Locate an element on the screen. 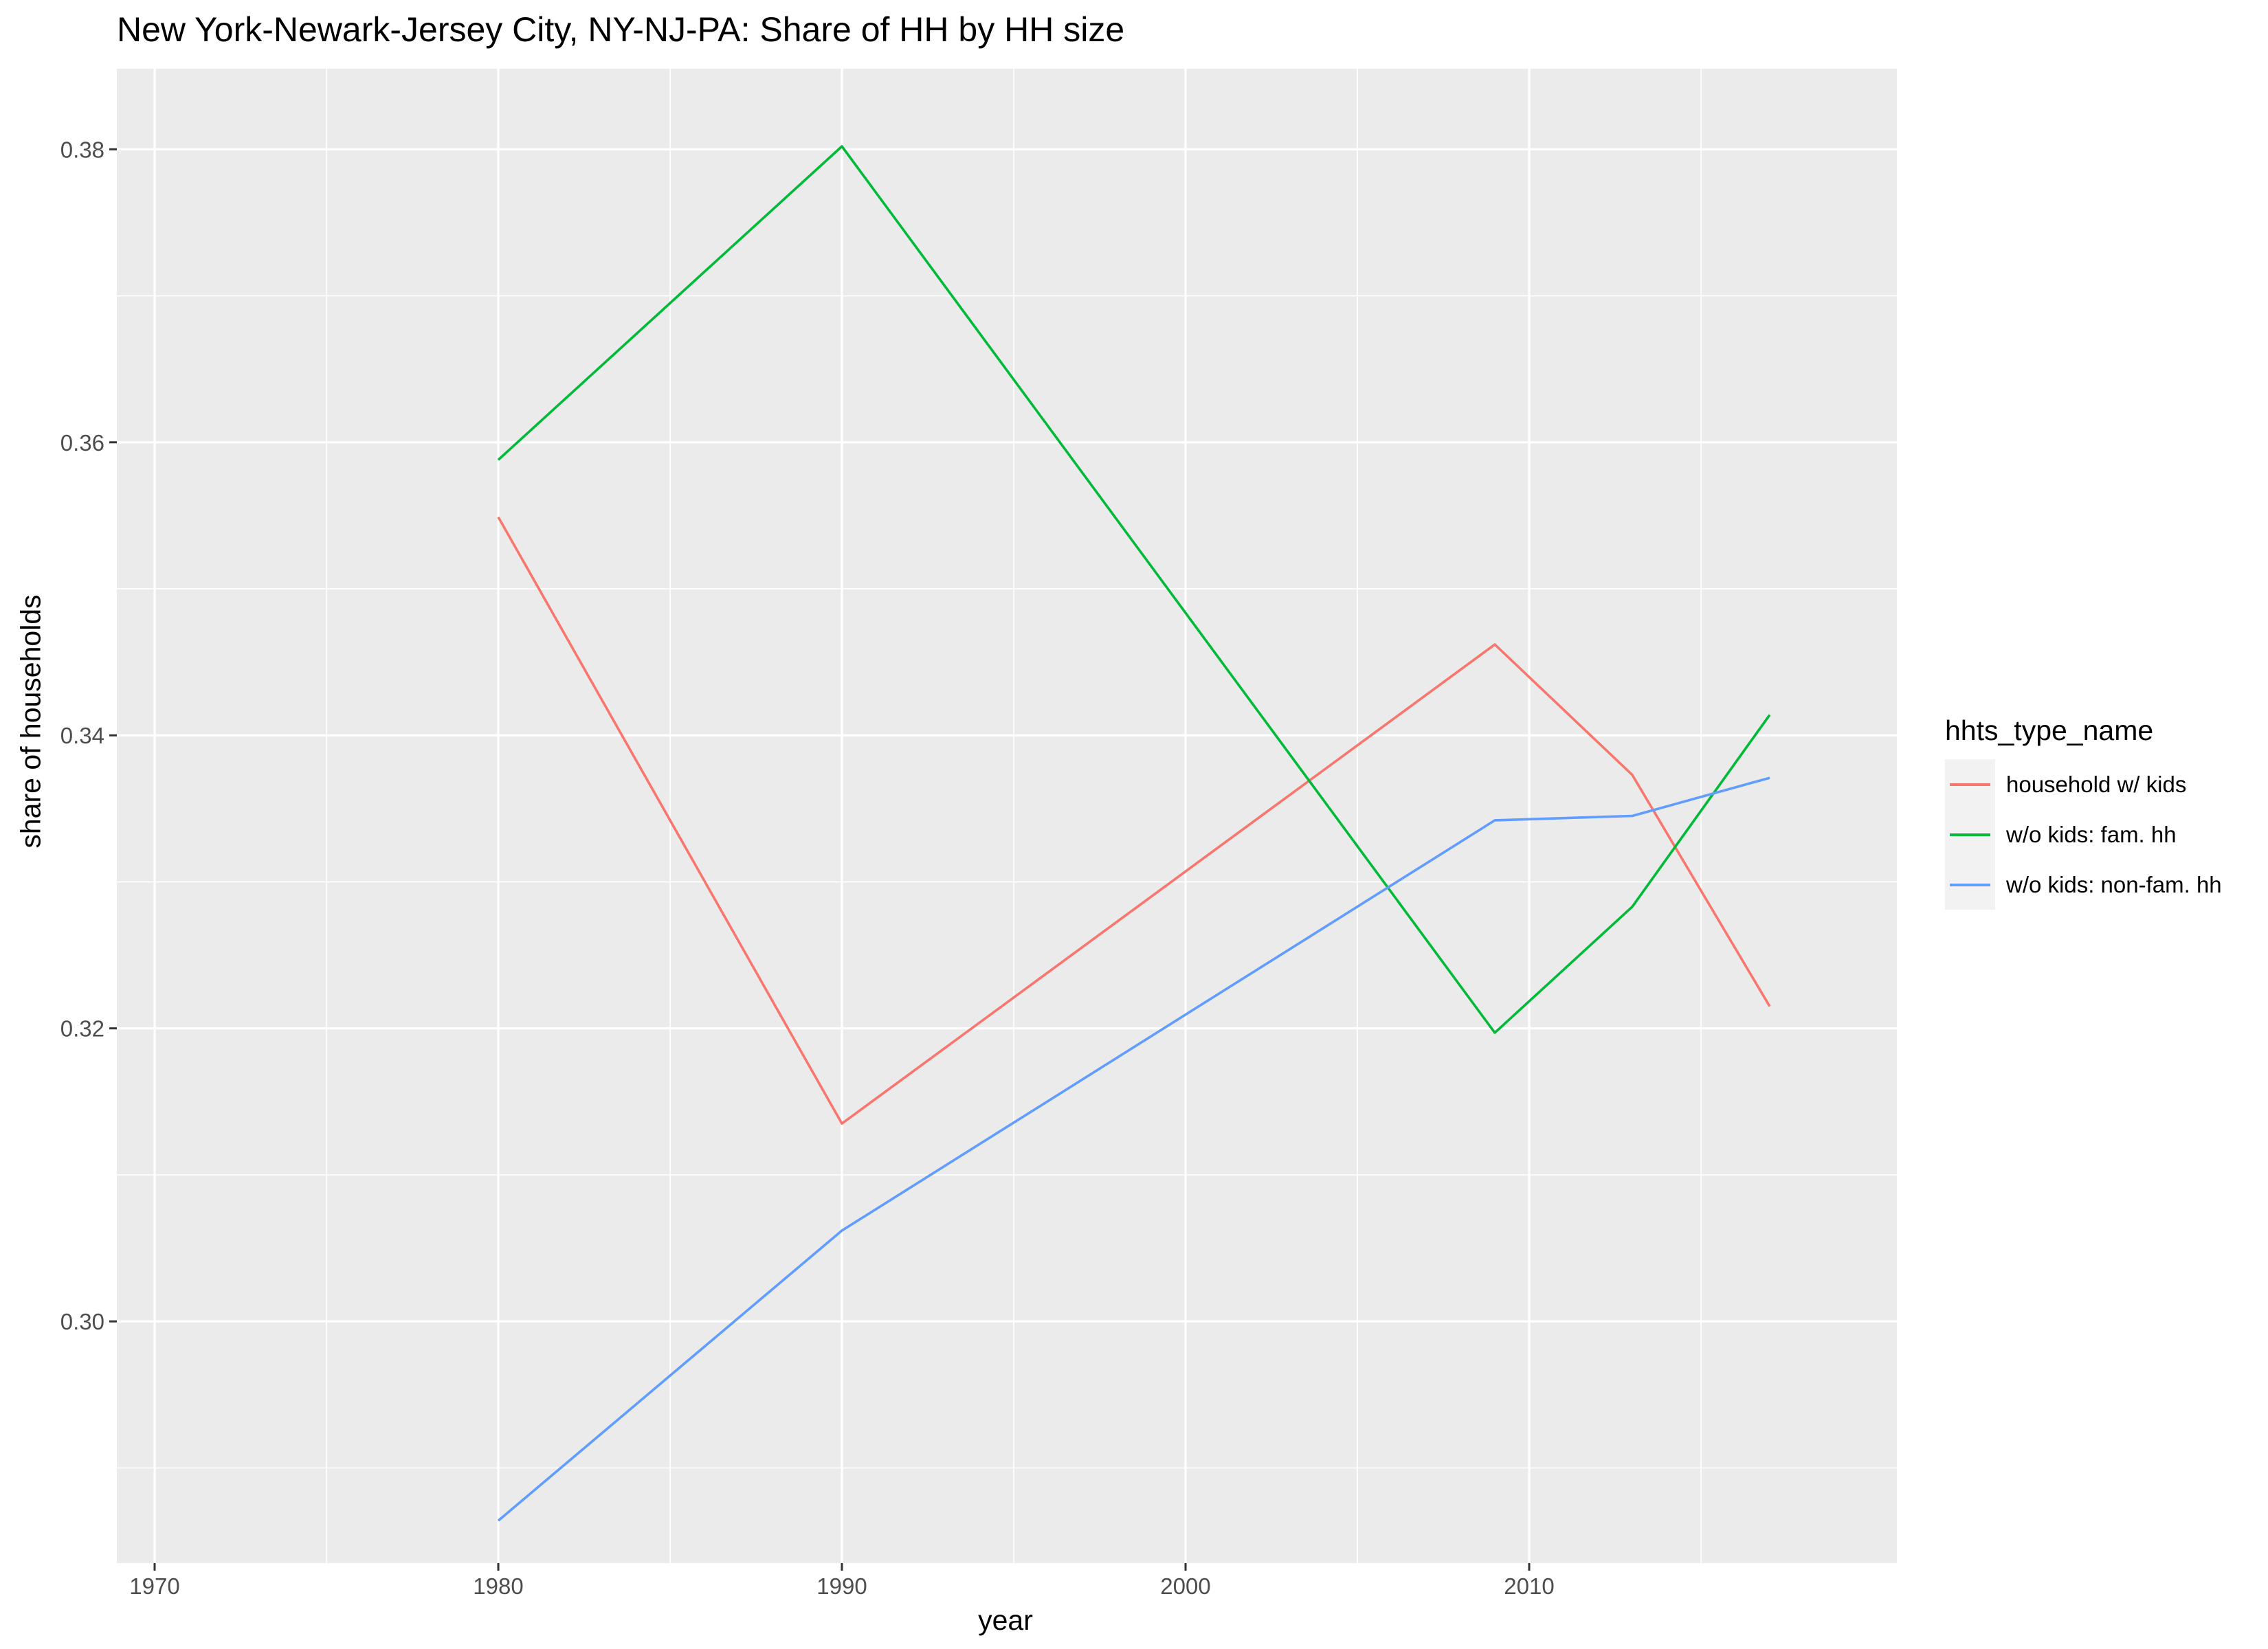 This screenshot has width=2268, height=1649. y-tick-labels: 0.30 0.32 0.34 0.36 0.38 is located at coordinates (82, 735).